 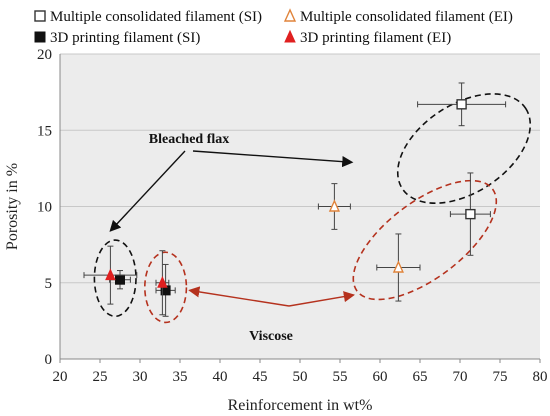 I want to click on legend-item: 3D printing filament (SI), so click(x=117, y=38).